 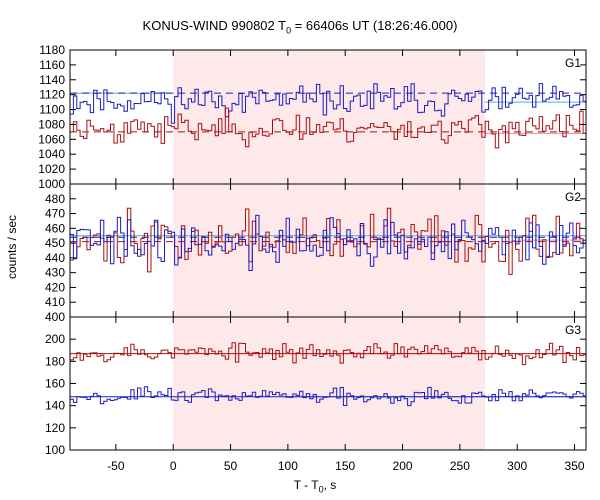 What do you see at coordinates (52, 80) in the screenshot?
I see `y-tick-label: 1140` at bounding box center [52, 80].